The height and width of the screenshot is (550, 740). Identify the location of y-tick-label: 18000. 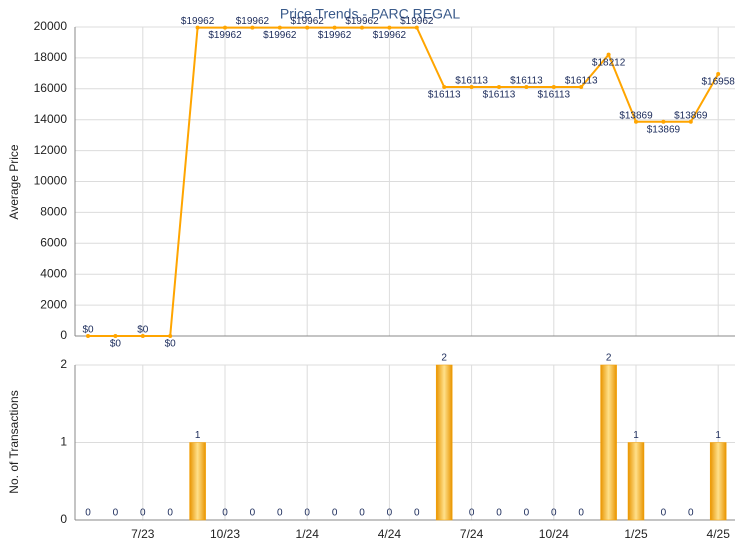
(51, 57).